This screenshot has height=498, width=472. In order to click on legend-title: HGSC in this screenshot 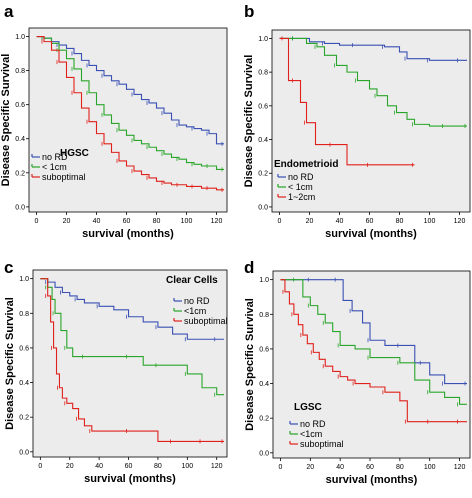, I will do `click(74, 153)`.